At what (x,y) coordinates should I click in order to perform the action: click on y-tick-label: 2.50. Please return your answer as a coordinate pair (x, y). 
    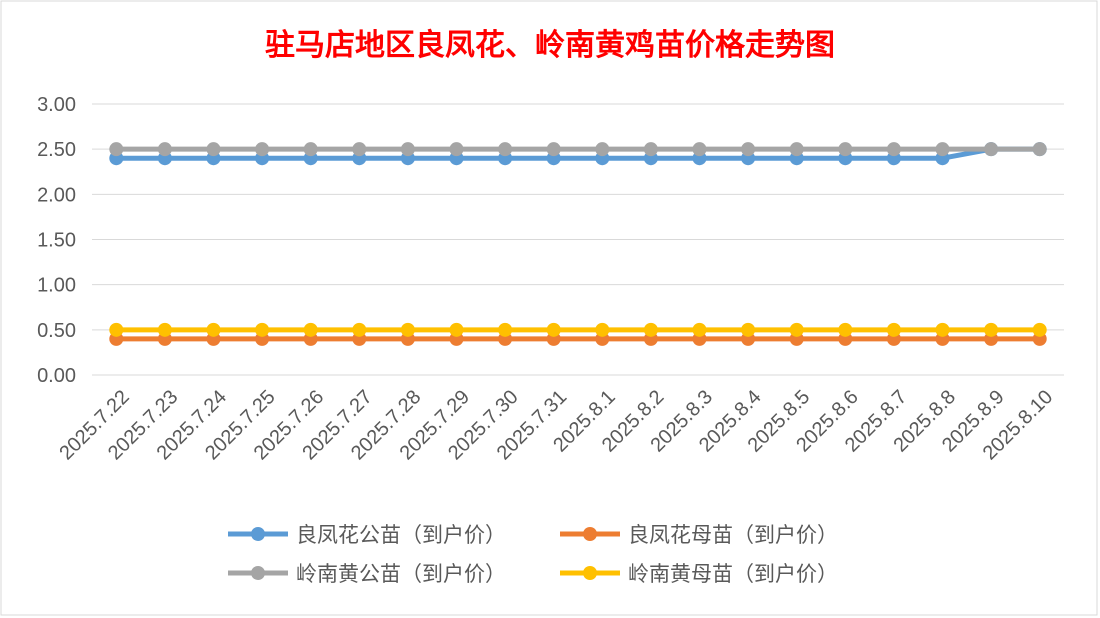
    Looking at the image, I should click on (56, 150).